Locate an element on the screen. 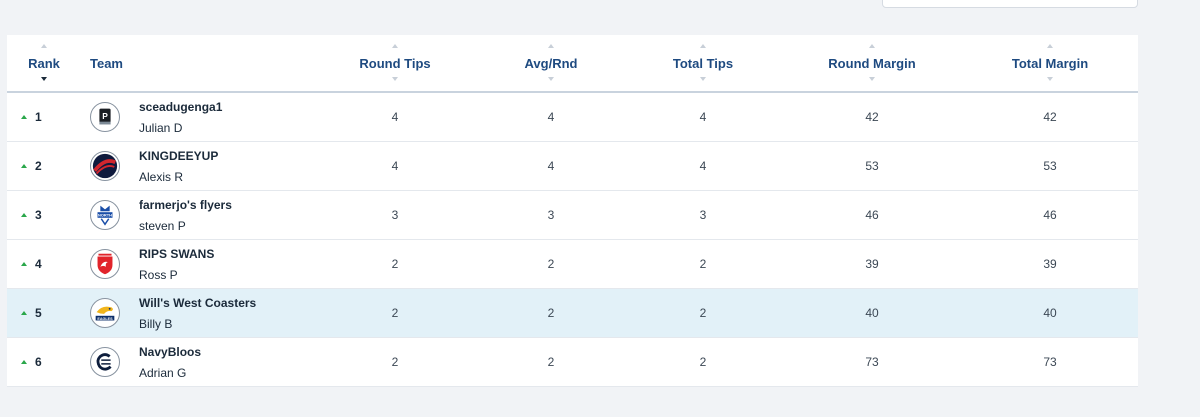 This screenshot has width=1200, height=417. rank-number: 1 is located at coordinates (38, 117).